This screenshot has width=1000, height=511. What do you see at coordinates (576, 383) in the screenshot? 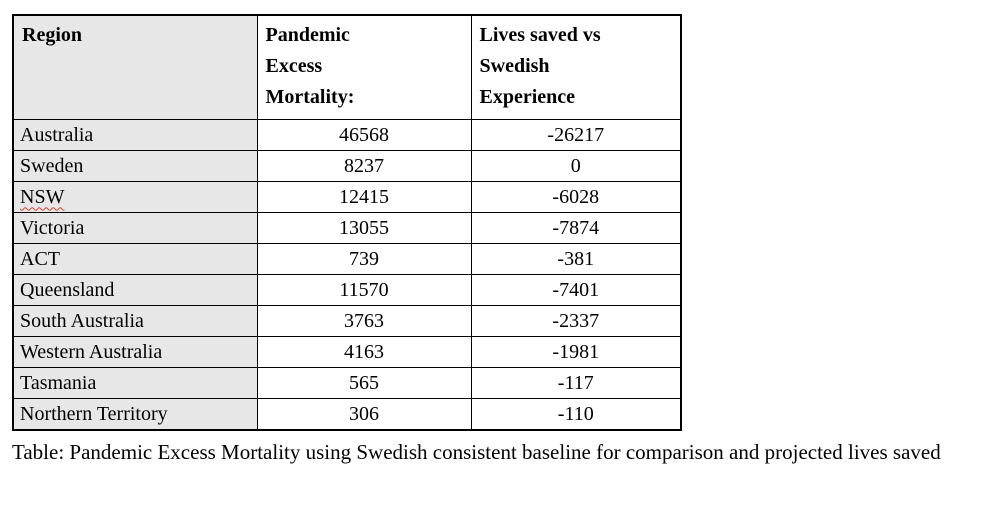
I see `lives-saved-cell: -117` at bounding box center [576, 383].